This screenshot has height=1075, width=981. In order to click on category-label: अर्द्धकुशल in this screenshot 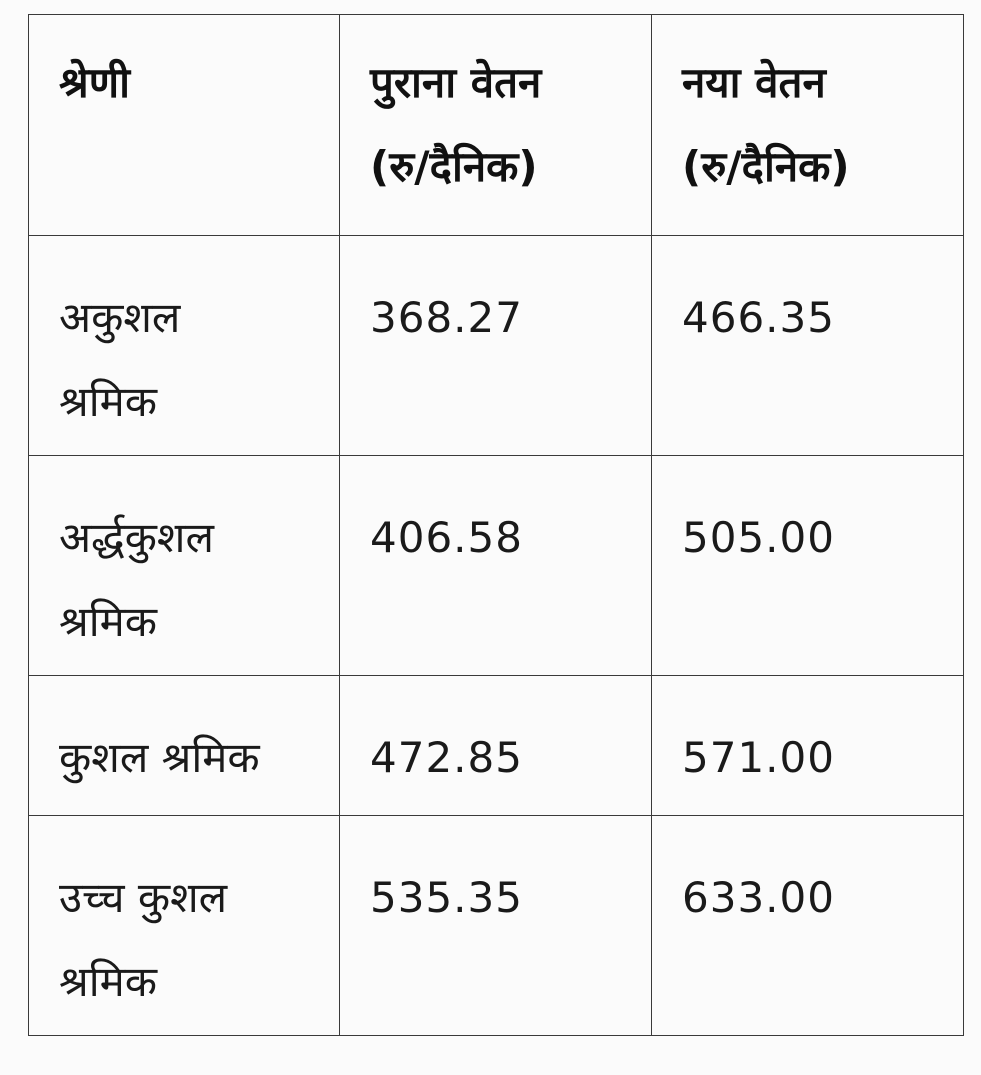, I will do `click(136, 537)`.